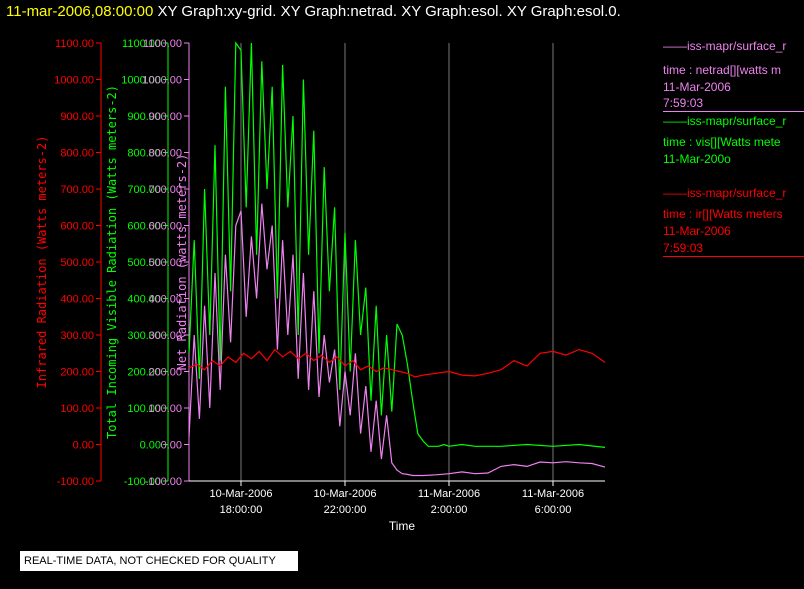 This screenshot has width=804, height=589. I want to click on x-axis-label: Time, so click(402, 526).